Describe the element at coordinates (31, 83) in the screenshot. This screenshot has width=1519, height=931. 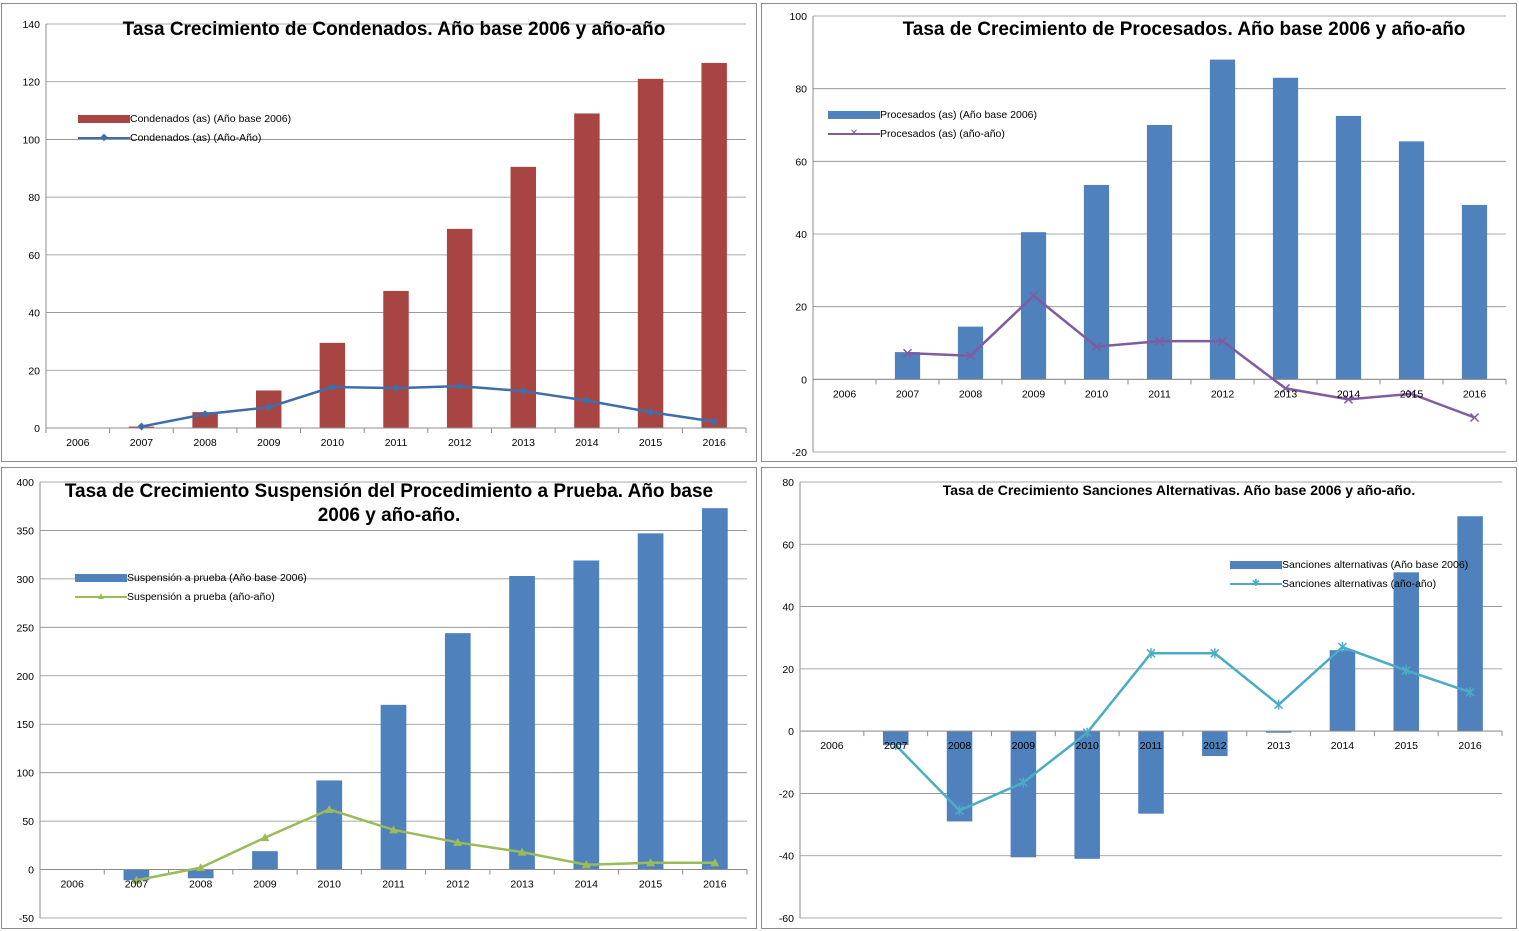
I see `y-tick-label: 120` at that location.